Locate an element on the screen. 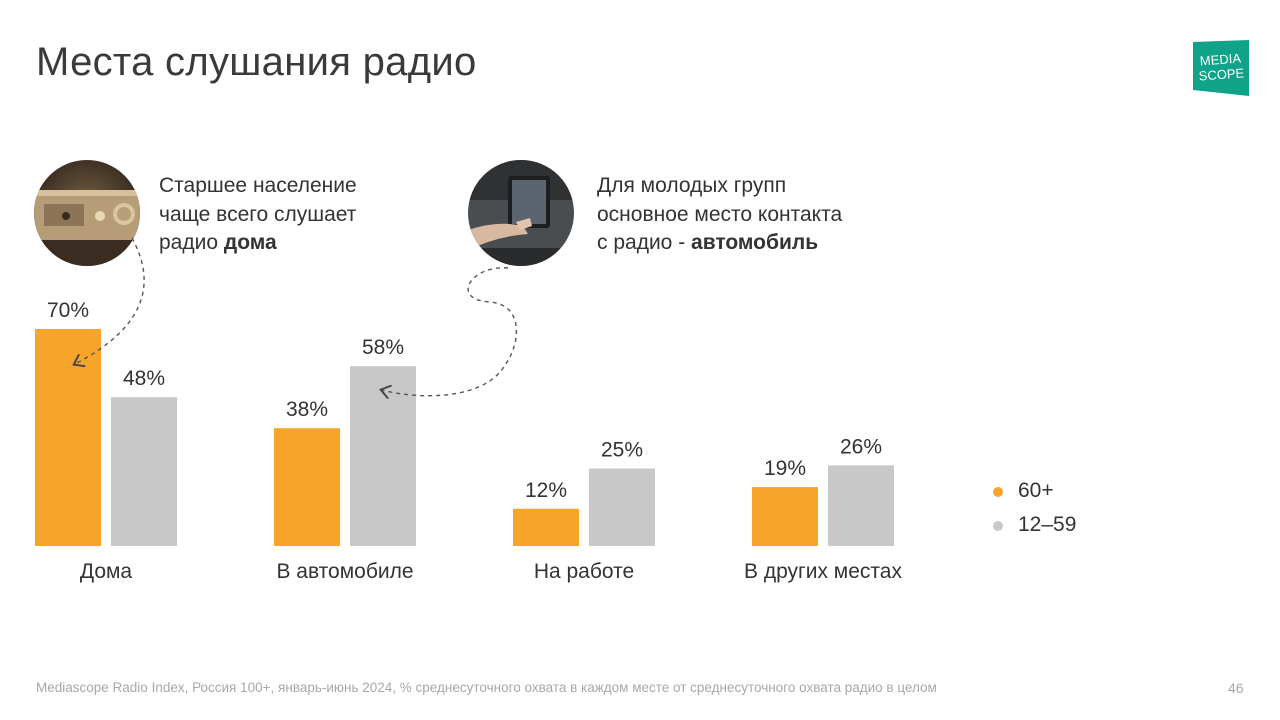 The height and width of the screenshot is (720, 1280). data-label: 25% is located at coordinates (622, 450).